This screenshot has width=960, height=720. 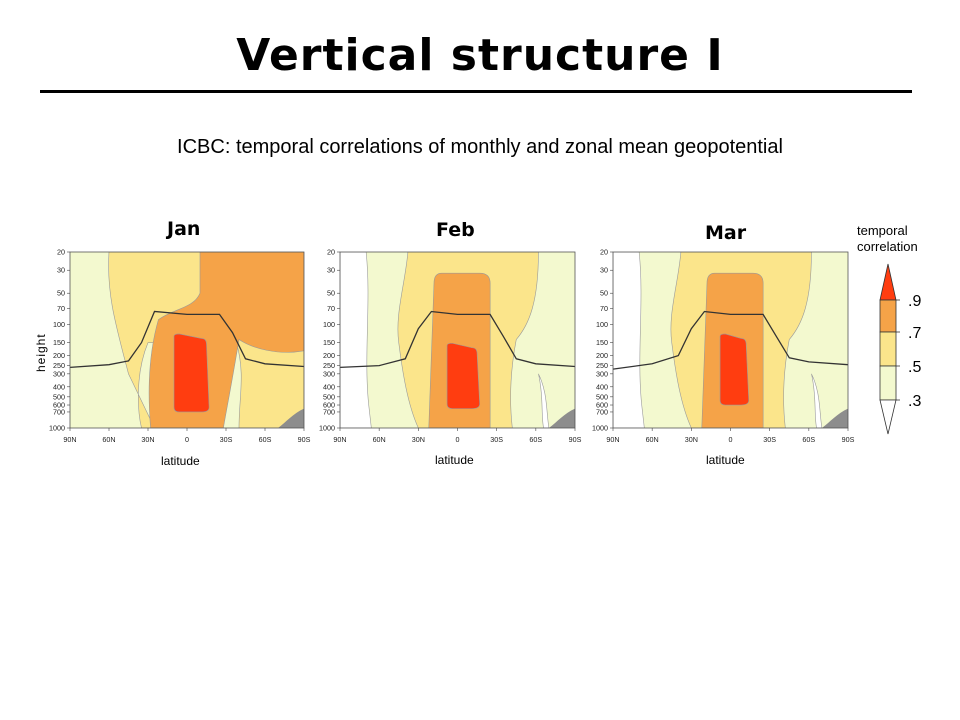 I want to click on panel-jan-y-tick-label: 100, so click(x=59, y=324).